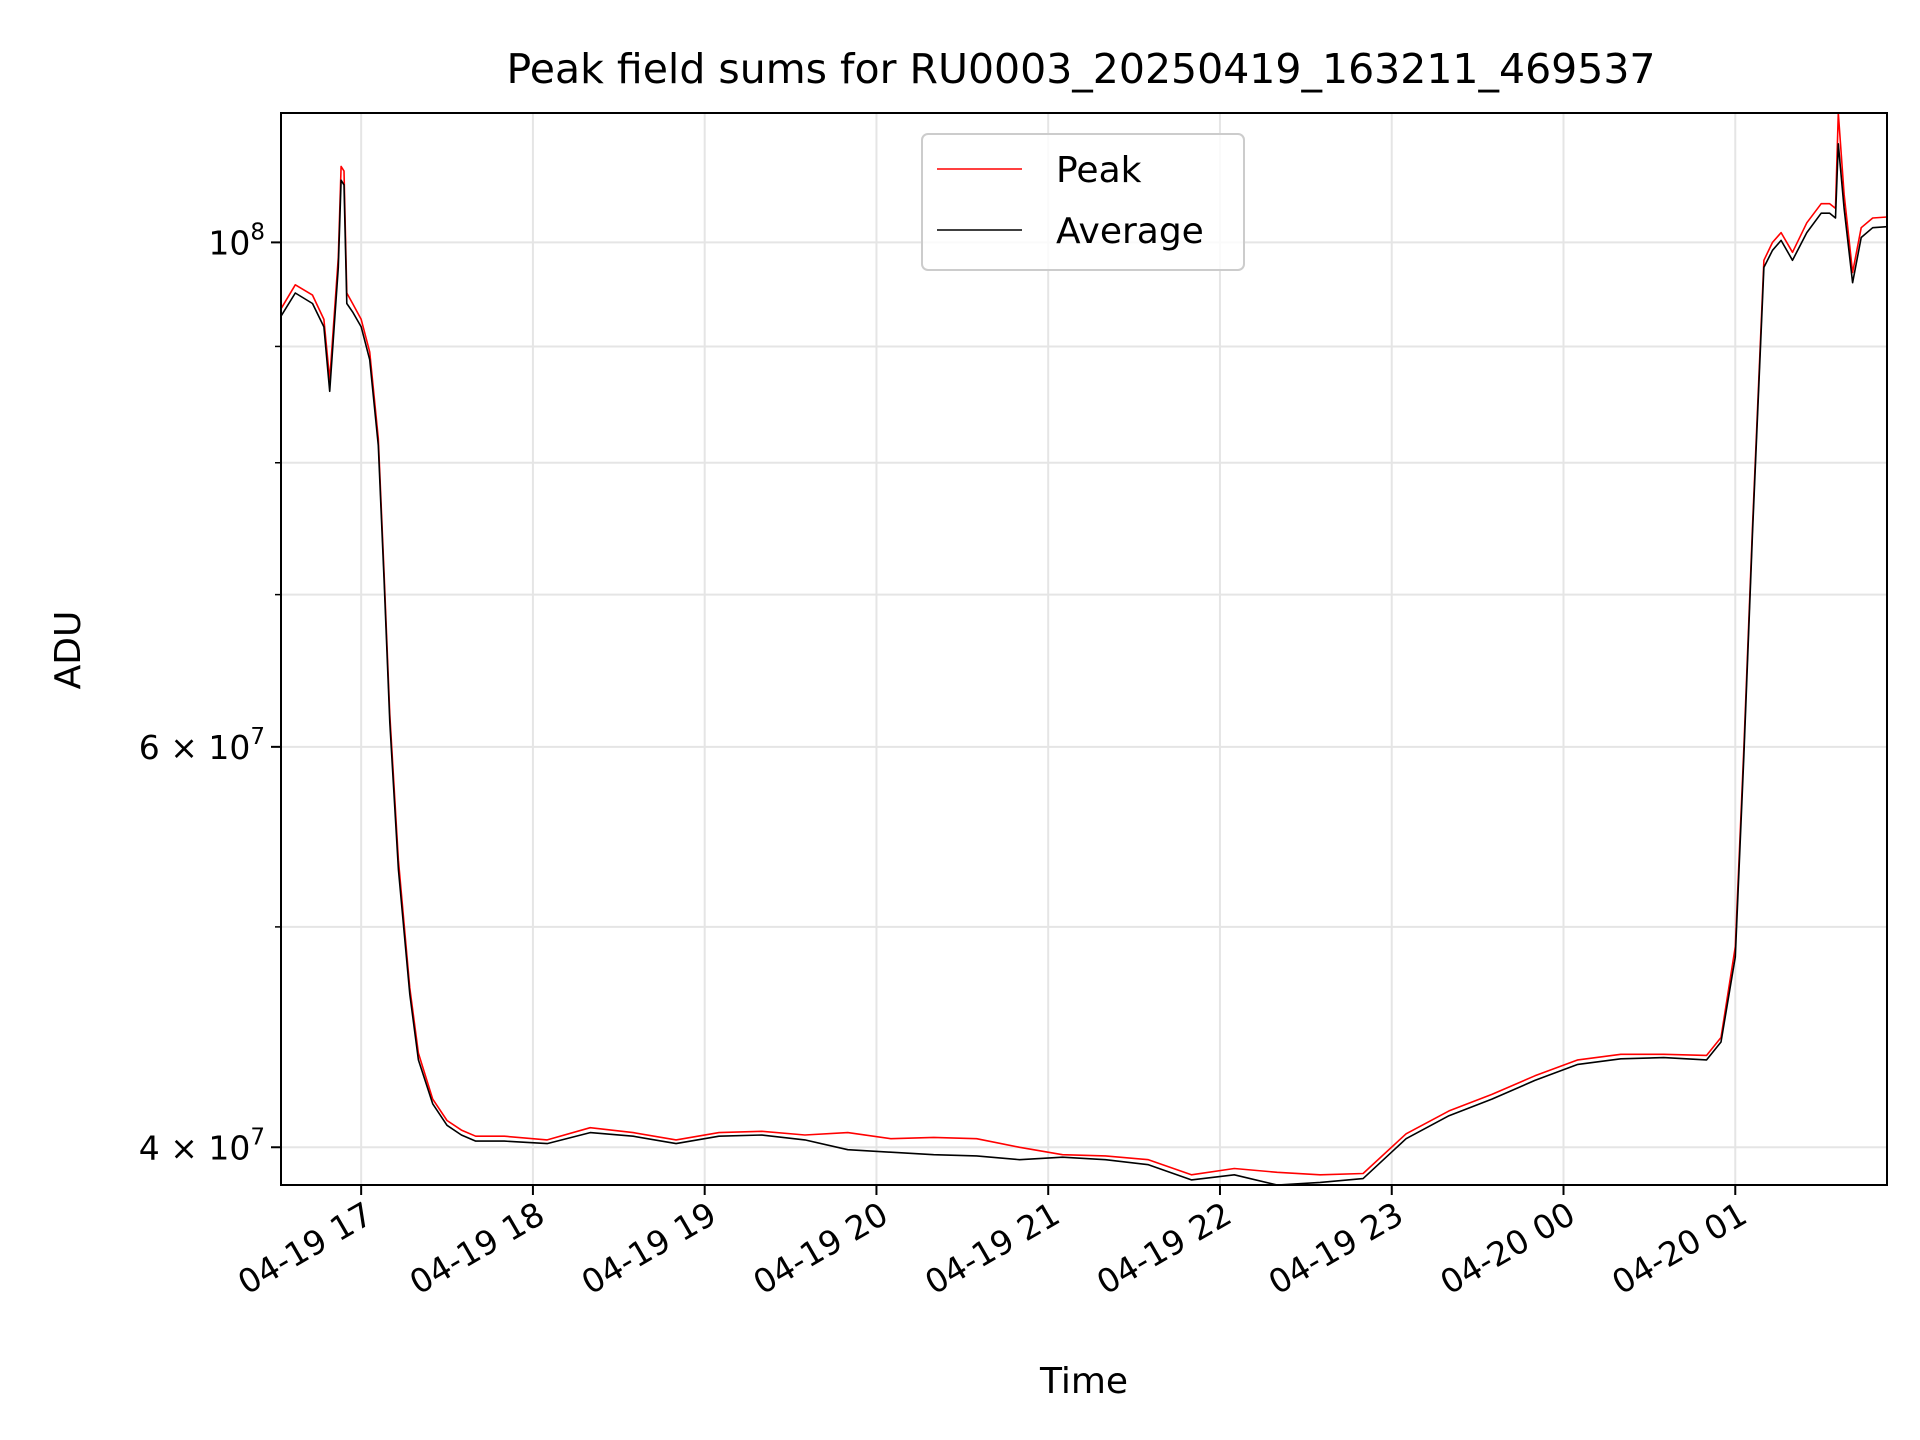 This screenshot has height=1440, width=1920. What do you see at coordinates (210, 693) in the screenshot?
I see `y-axis-ticks: 4 × 107 6 × 107 108` at bounding box center [210, 693].